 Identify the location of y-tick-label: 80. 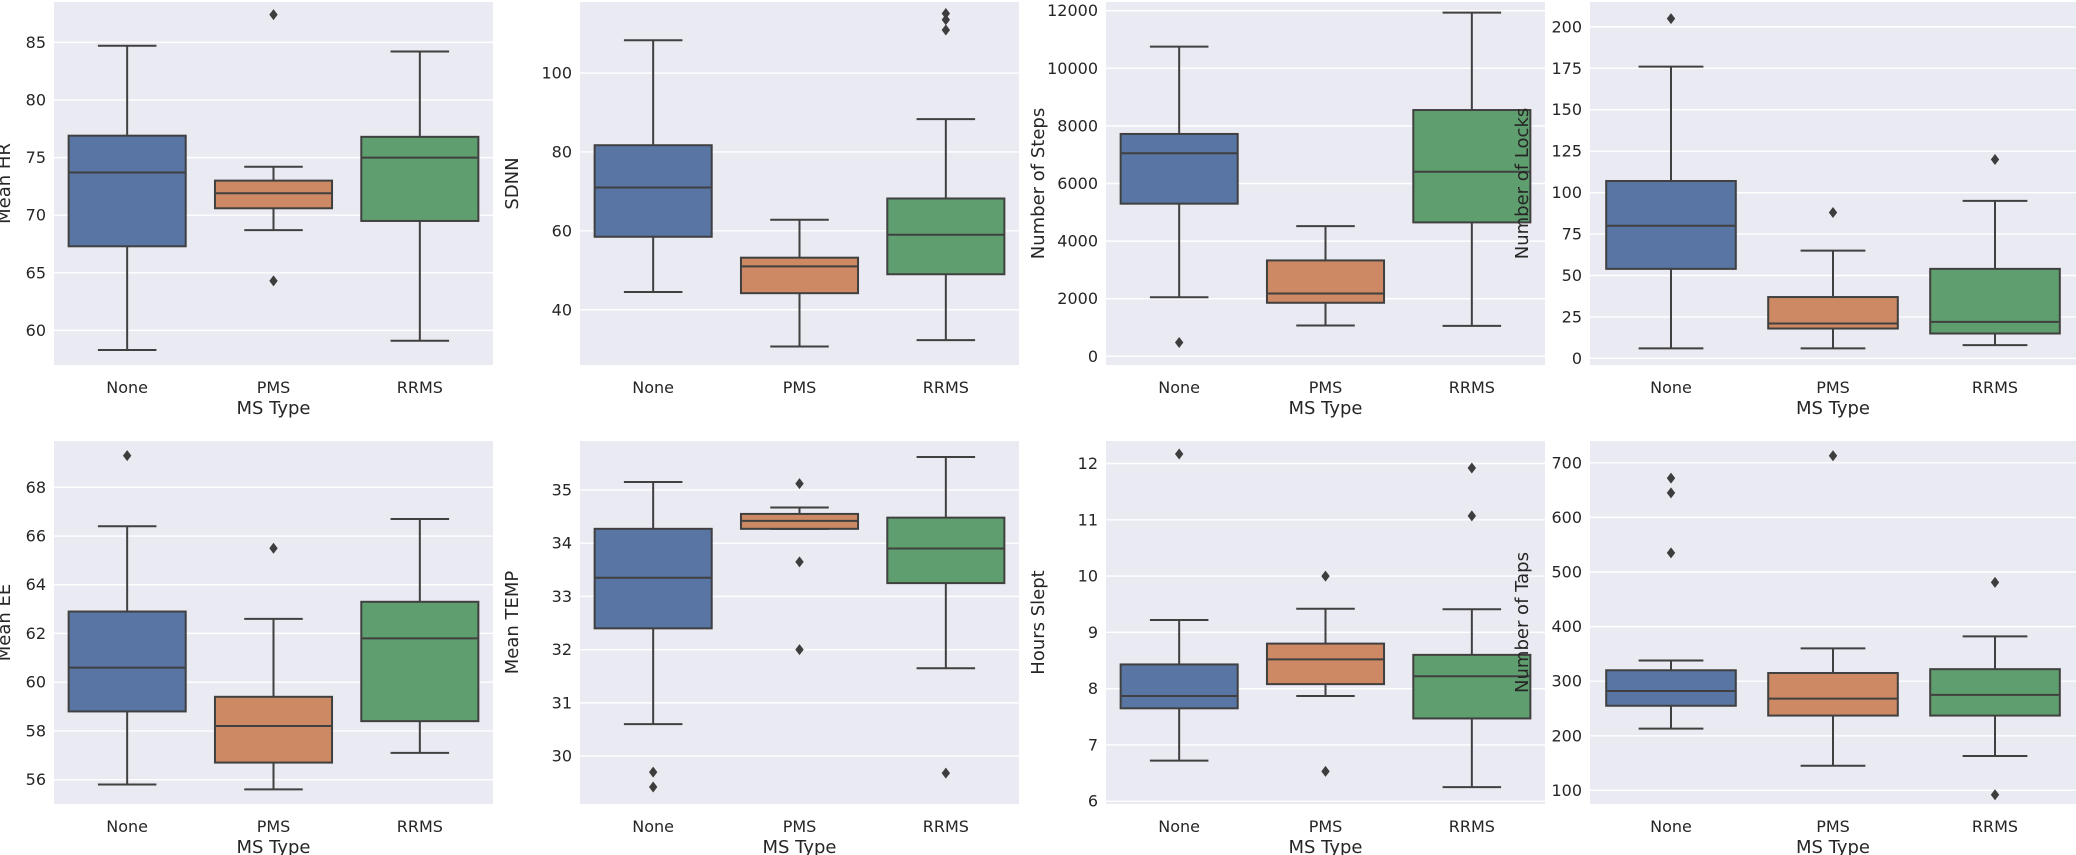
(562, 151).